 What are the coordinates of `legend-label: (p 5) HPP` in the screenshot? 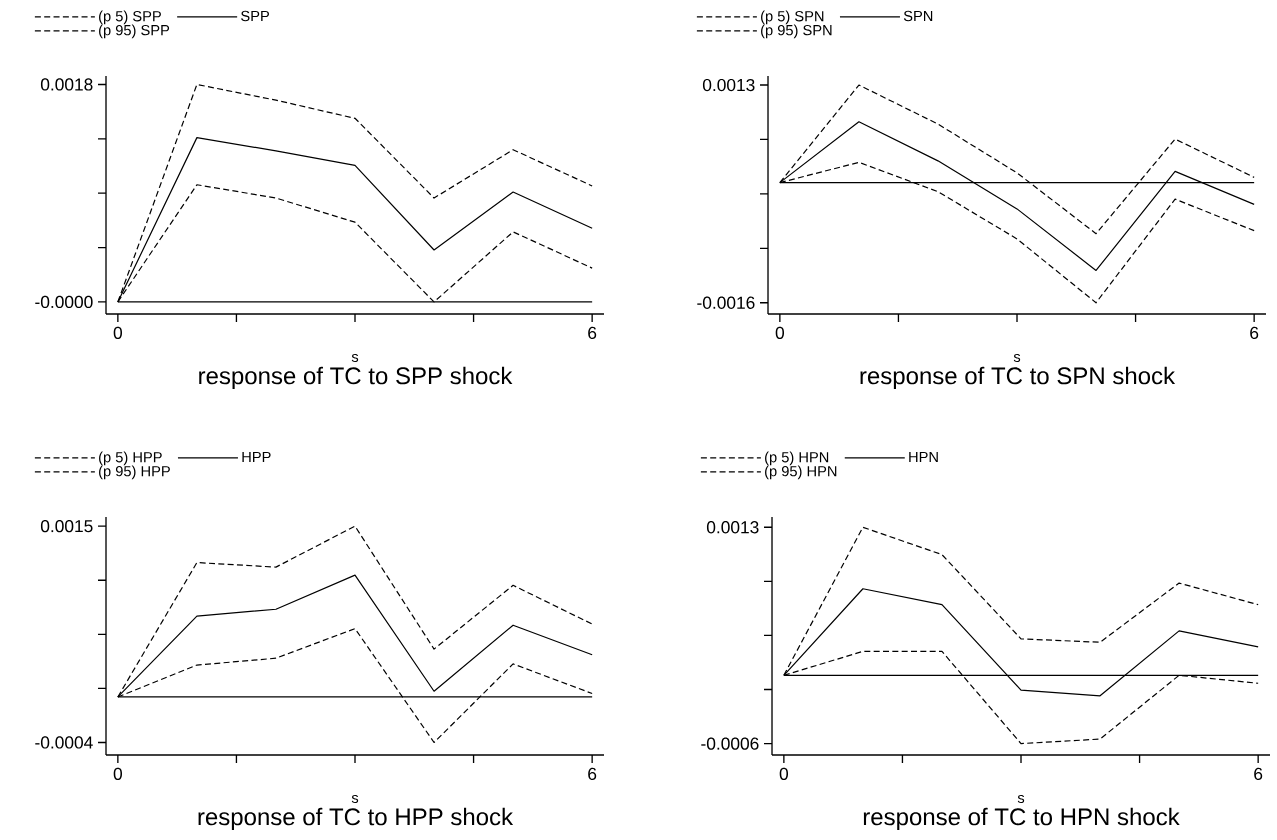 It's located at (130, 458).